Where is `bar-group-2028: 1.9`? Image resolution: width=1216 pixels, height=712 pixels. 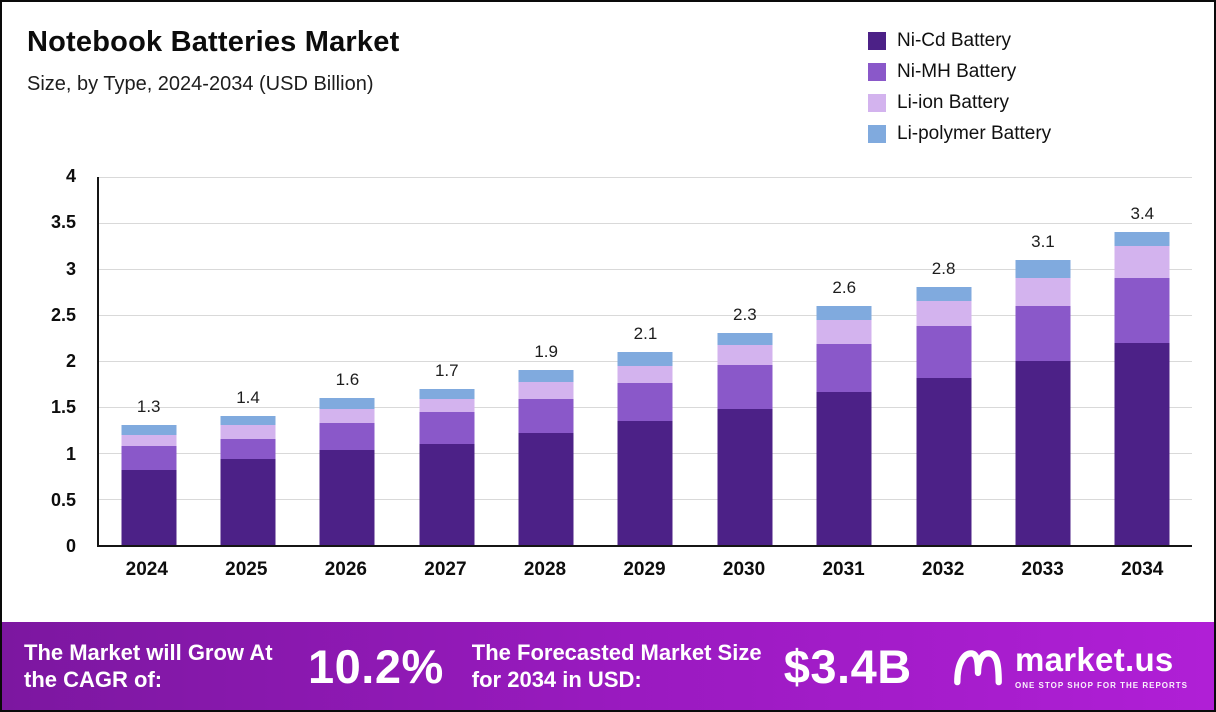 bar-group-2028: 1.9 is located at coordinates (545, 361).